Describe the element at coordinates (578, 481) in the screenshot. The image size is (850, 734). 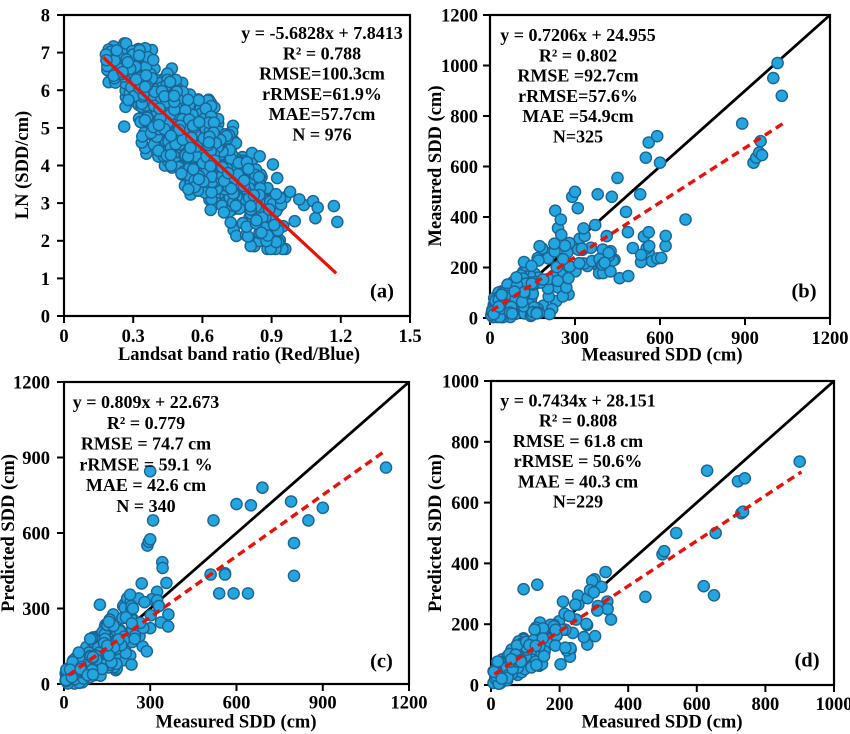
I see `svg-text: MAE = 40.3 cm` at that location.